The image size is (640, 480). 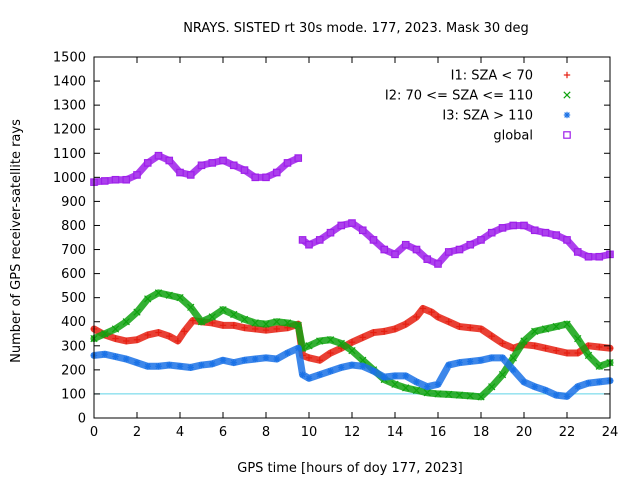 I want to click on y-tick-label: 1300, so click(x=69, y=106).